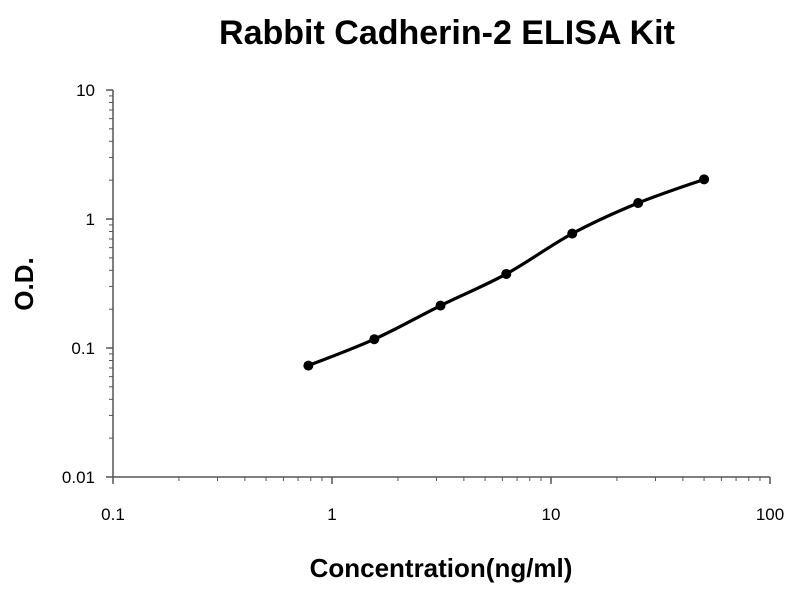  I want to click on y-tick-label: 10, so click(85, 90).